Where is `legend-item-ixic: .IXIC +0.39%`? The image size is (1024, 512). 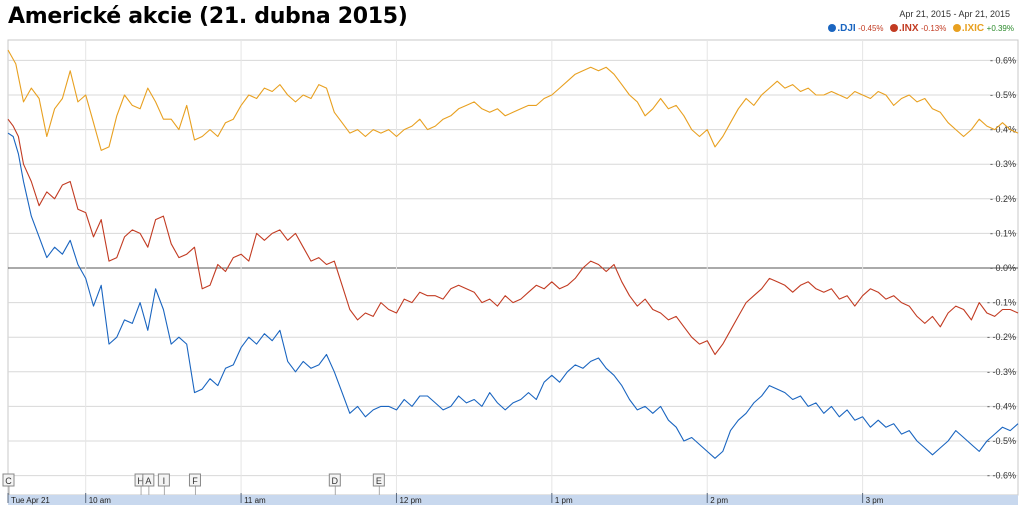
legend-item-ixic: .IXIC +0.39% is located at coordinates (983, 28).